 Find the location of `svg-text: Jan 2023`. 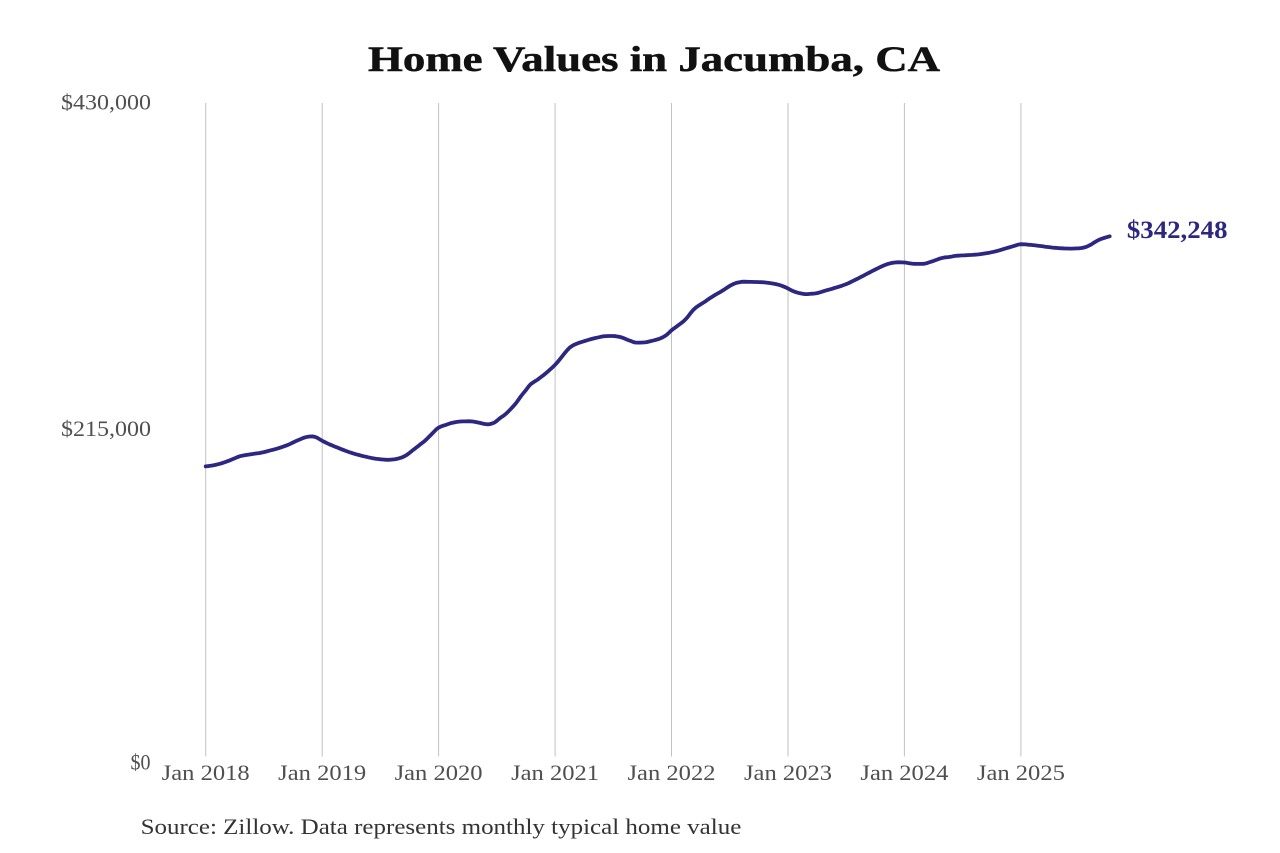

svg-text: Jan 2023 is located at coordinates (788, 772).